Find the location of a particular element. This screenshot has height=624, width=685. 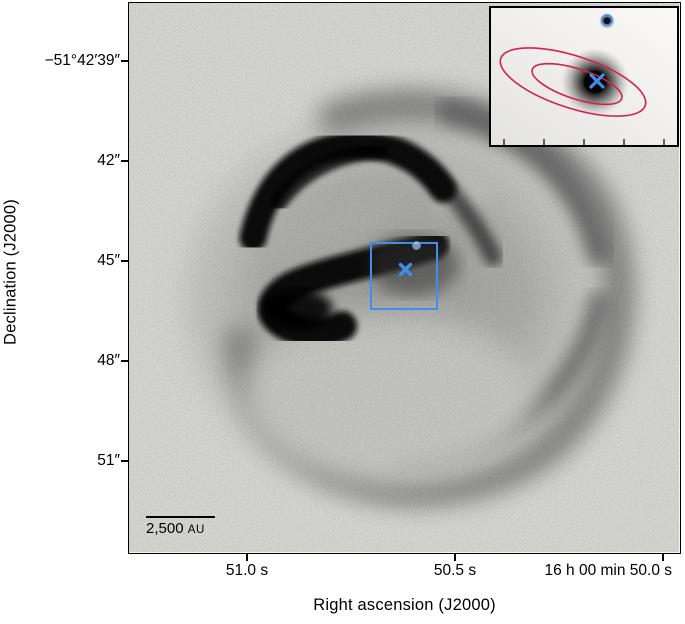

zoom-region-box is located at coordinates (404, 276).